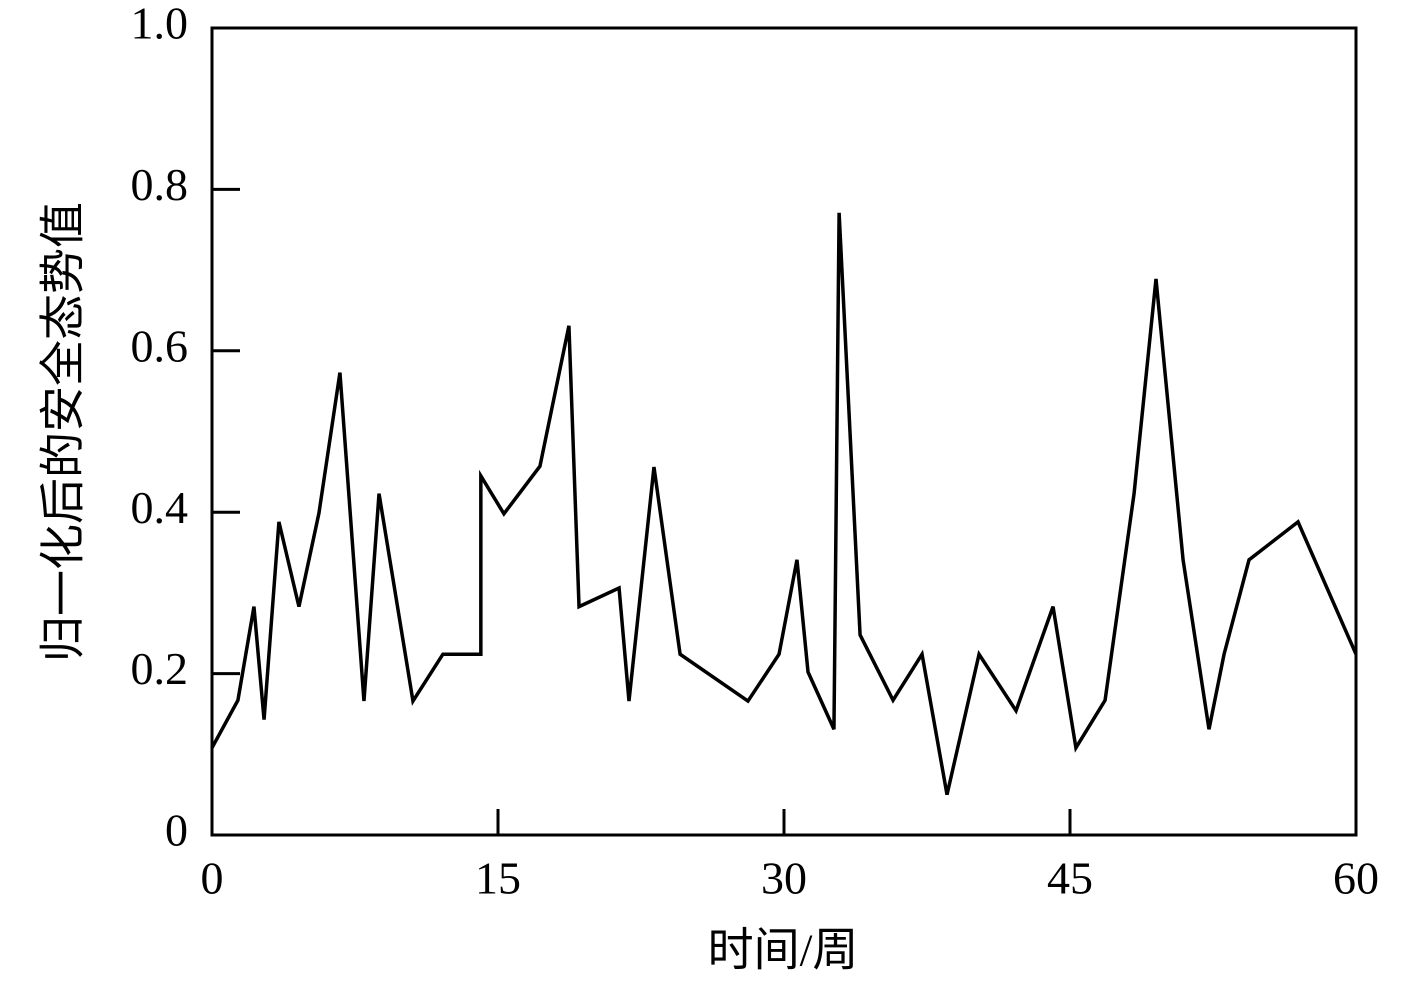 The image size is (1417, 987). What do you see at coordinates (176, 830) in the screenshot?
I see `y-tick-label: 0` at bounding box center [176, 830].